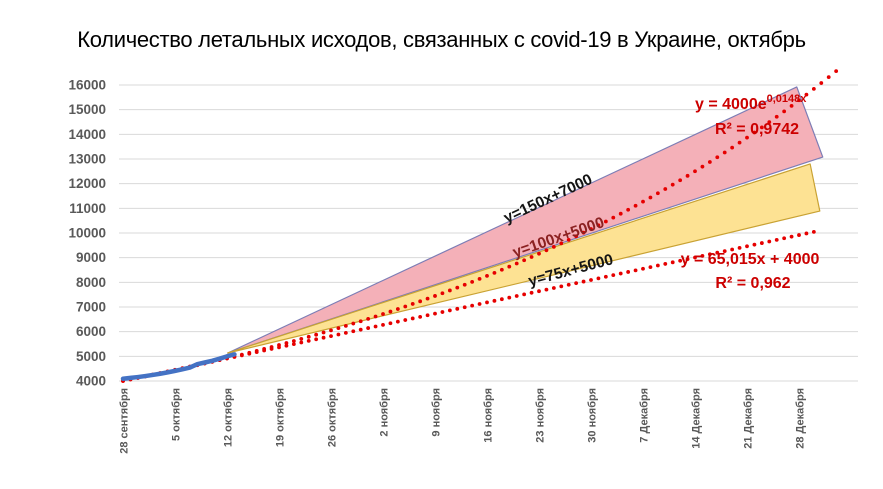 The height and width of the screenshot is (489, 883). I want to click on y-axis-label: 9000, so click(91, 257).